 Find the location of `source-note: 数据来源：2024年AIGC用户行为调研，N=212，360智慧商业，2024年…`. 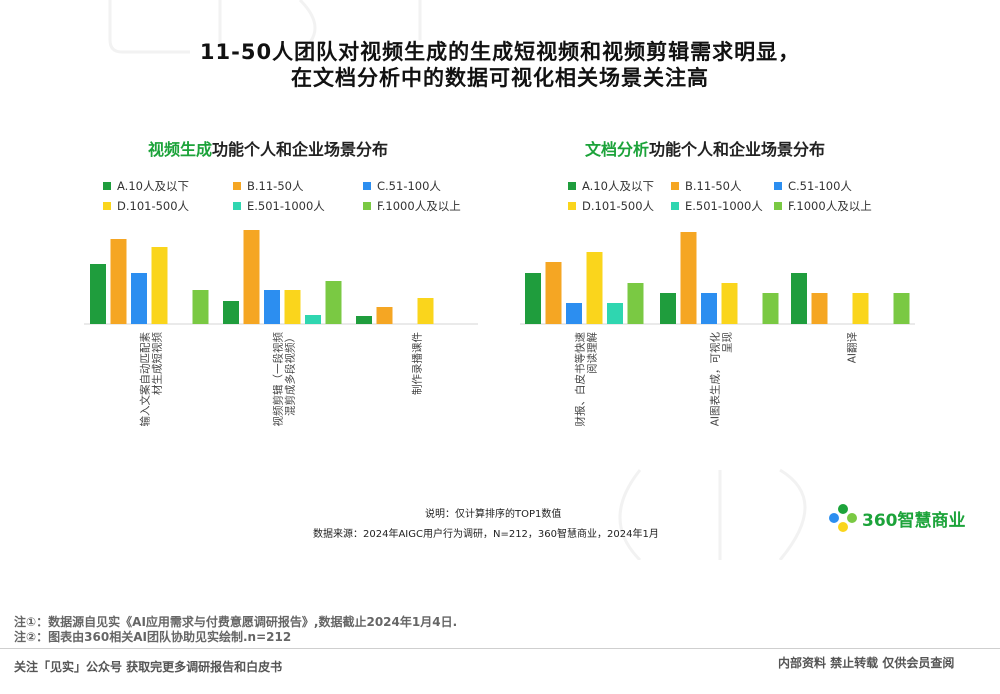

source-note: 数据来源：2024年AIGC用户行为调研，N=212，360智慧商业，2024年… is located at coordinates (486, 534).